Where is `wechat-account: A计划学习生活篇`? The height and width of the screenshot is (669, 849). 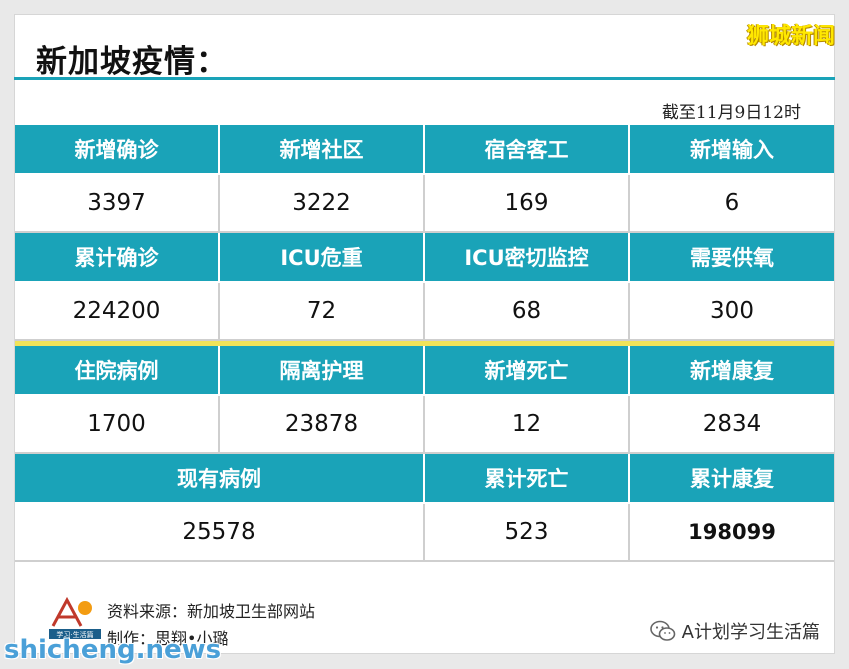 wechat-account: A计划学习生活篇 is located at coordinates (734, 631).